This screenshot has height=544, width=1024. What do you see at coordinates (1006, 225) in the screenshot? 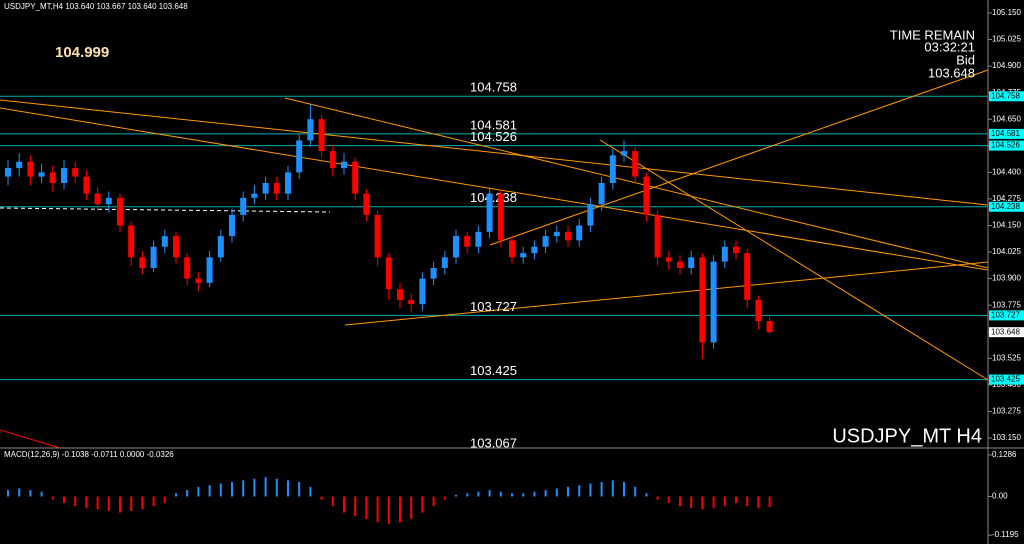
I see `y-tick-label: 104.150` at bounding box center [1006, 225].